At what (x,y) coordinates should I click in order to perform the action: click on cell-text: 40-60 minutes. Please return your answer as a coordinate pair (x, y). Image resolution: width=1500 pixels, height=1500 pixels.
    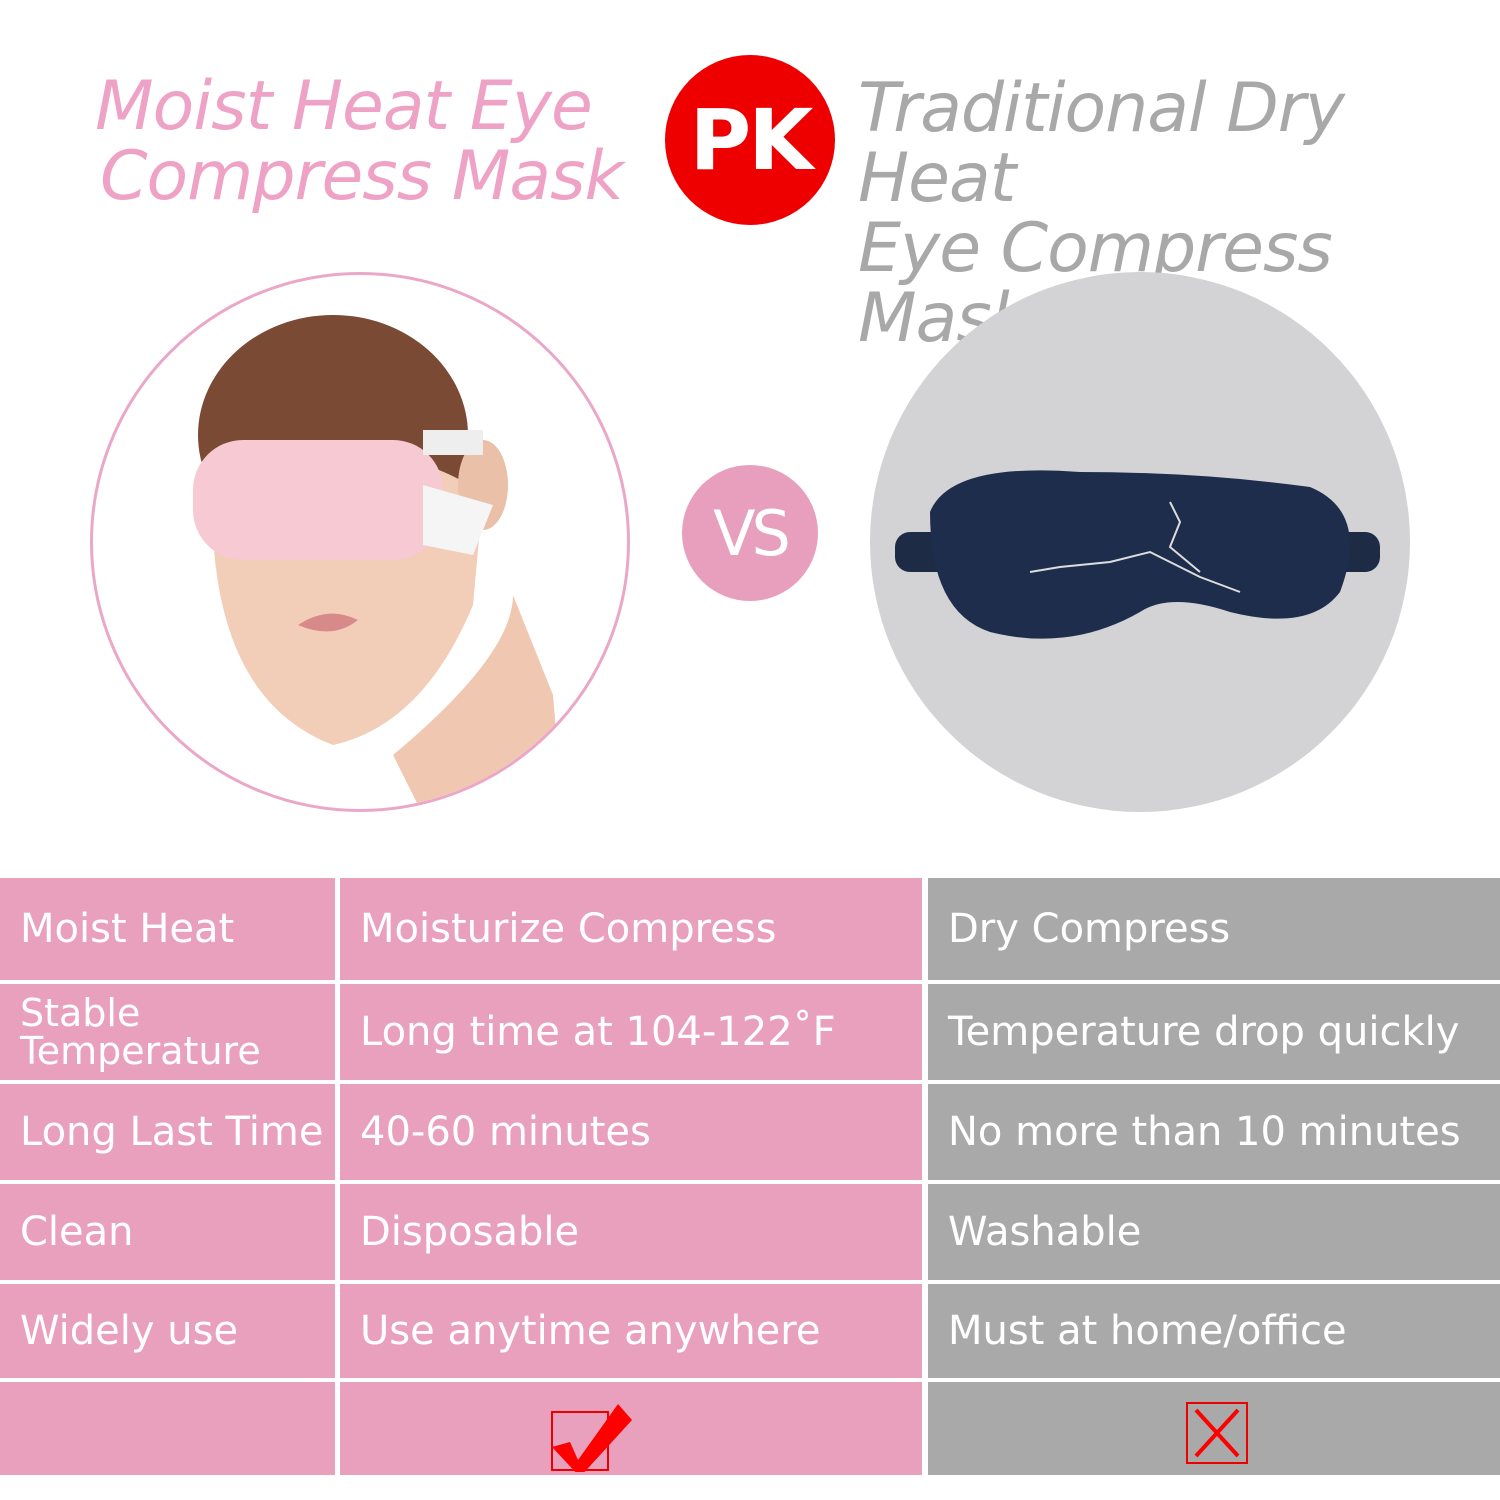
    Looking at the image, I should click on (505, 1132).